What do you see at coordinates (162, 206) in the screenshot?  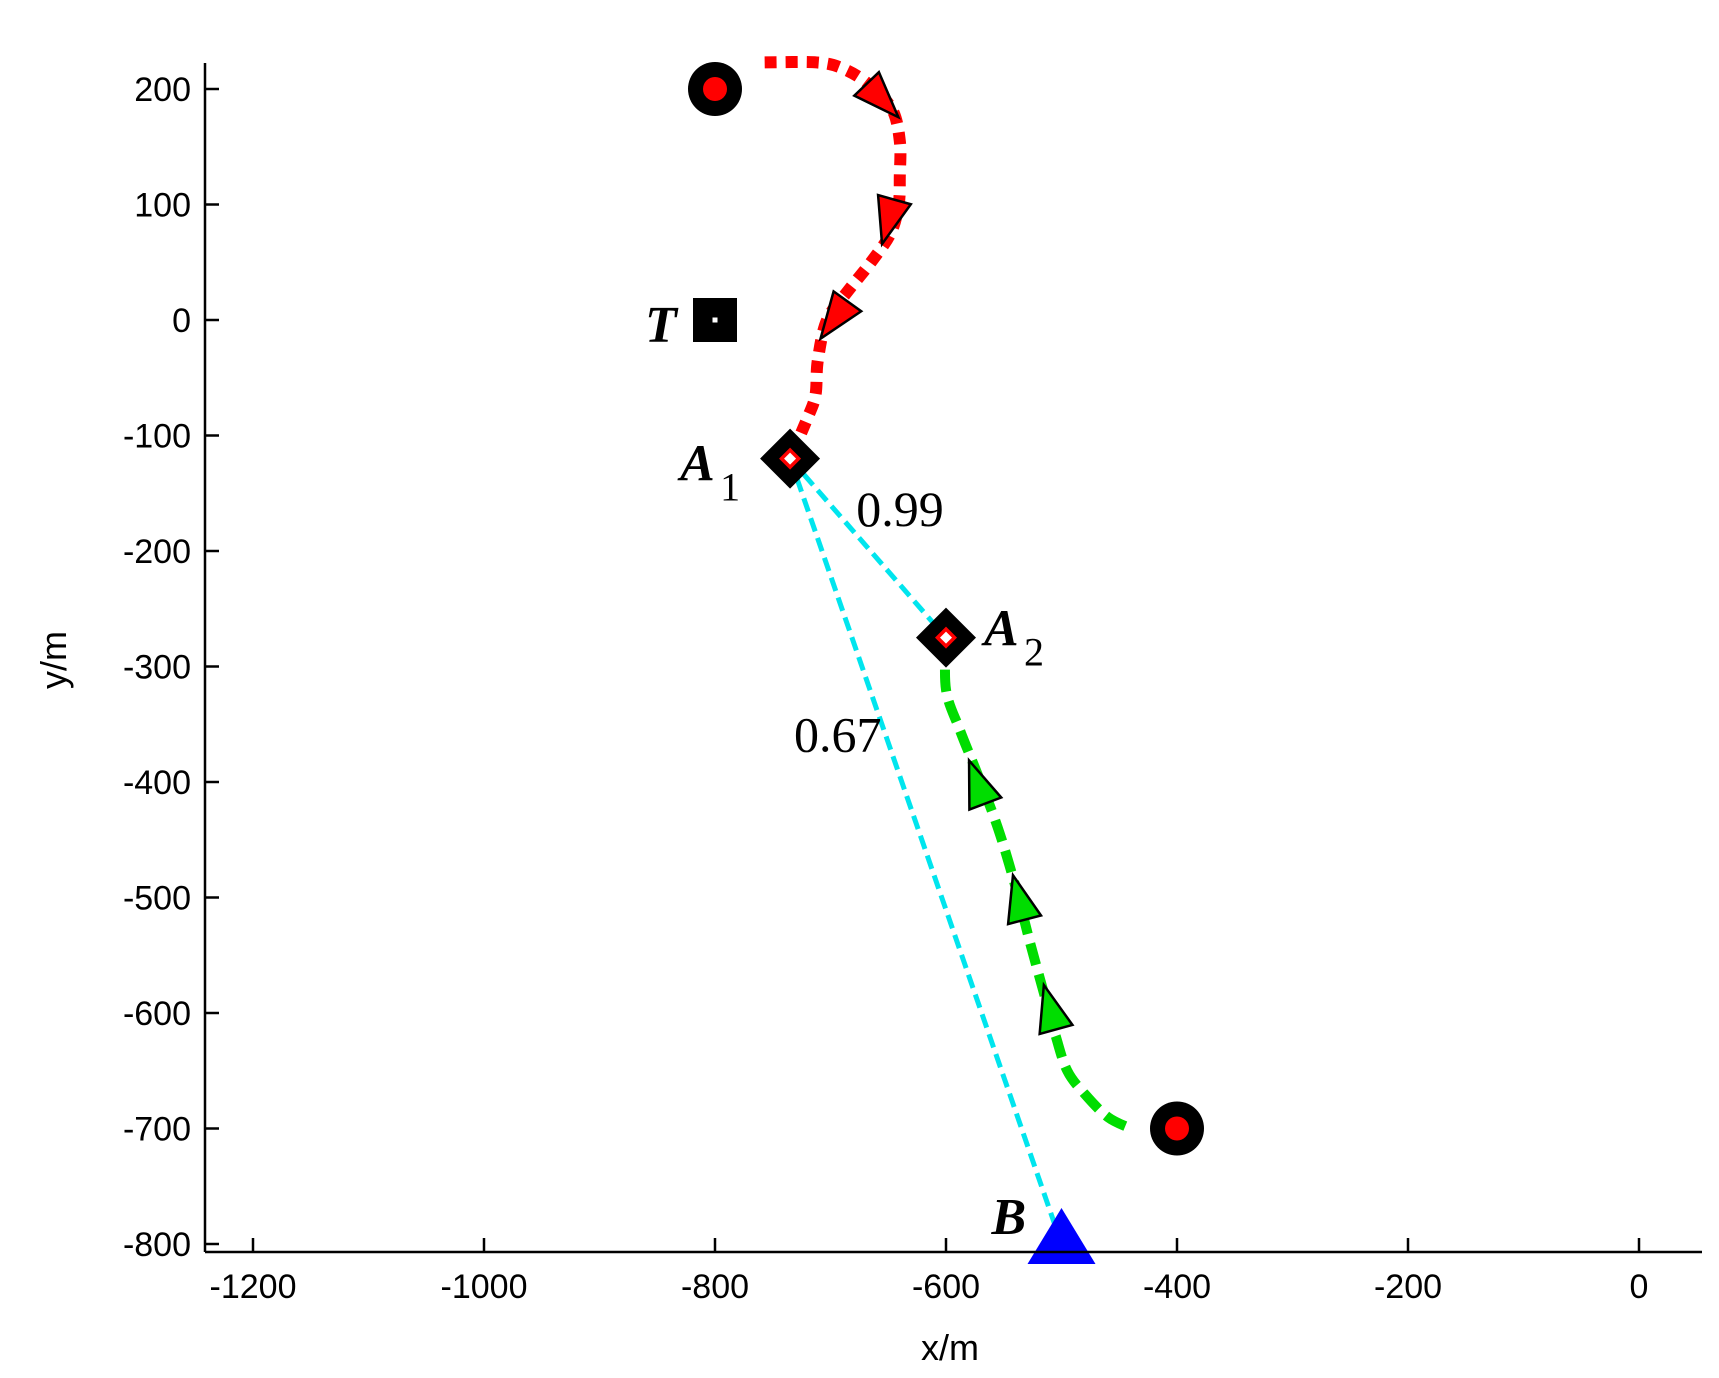 I see `y-tick-label: 100` at bounding box center [162, 206].